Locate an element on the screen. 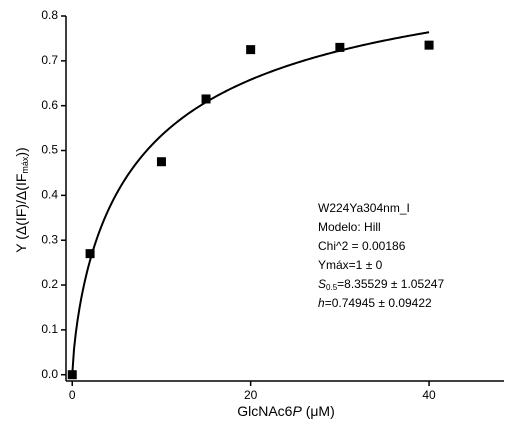 This screenshot has height=432, width=512. x-tick-label: 20 is located at coordinates (251, 395).